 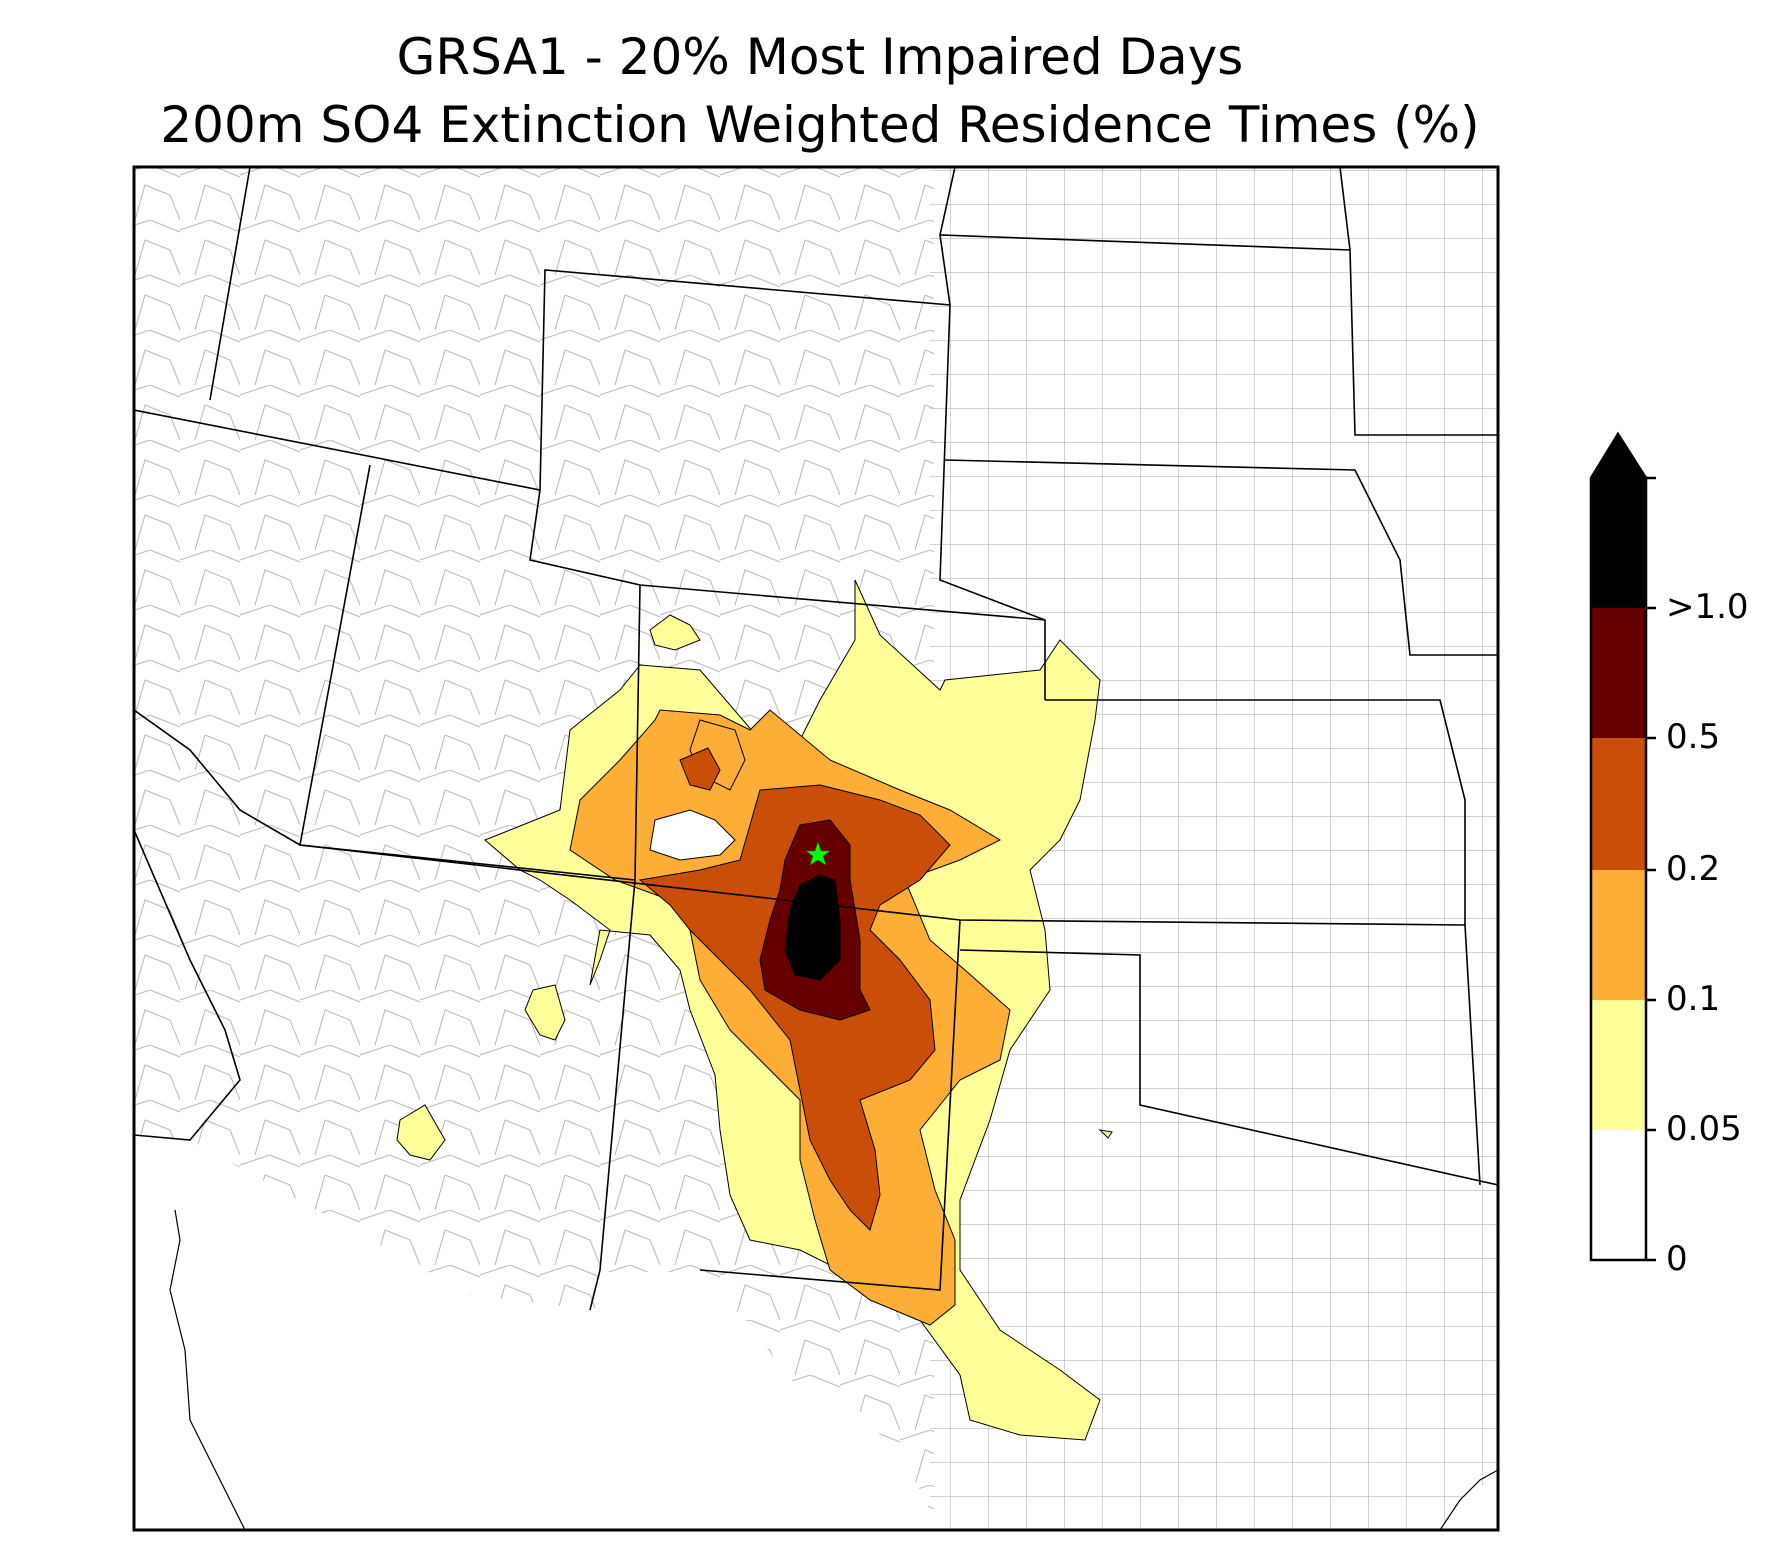 What do you see at coordinates (1618, 1195) in the screenshot?
I see `colorbar-segment-0-0.05` at bounding box center [1618, 1195].